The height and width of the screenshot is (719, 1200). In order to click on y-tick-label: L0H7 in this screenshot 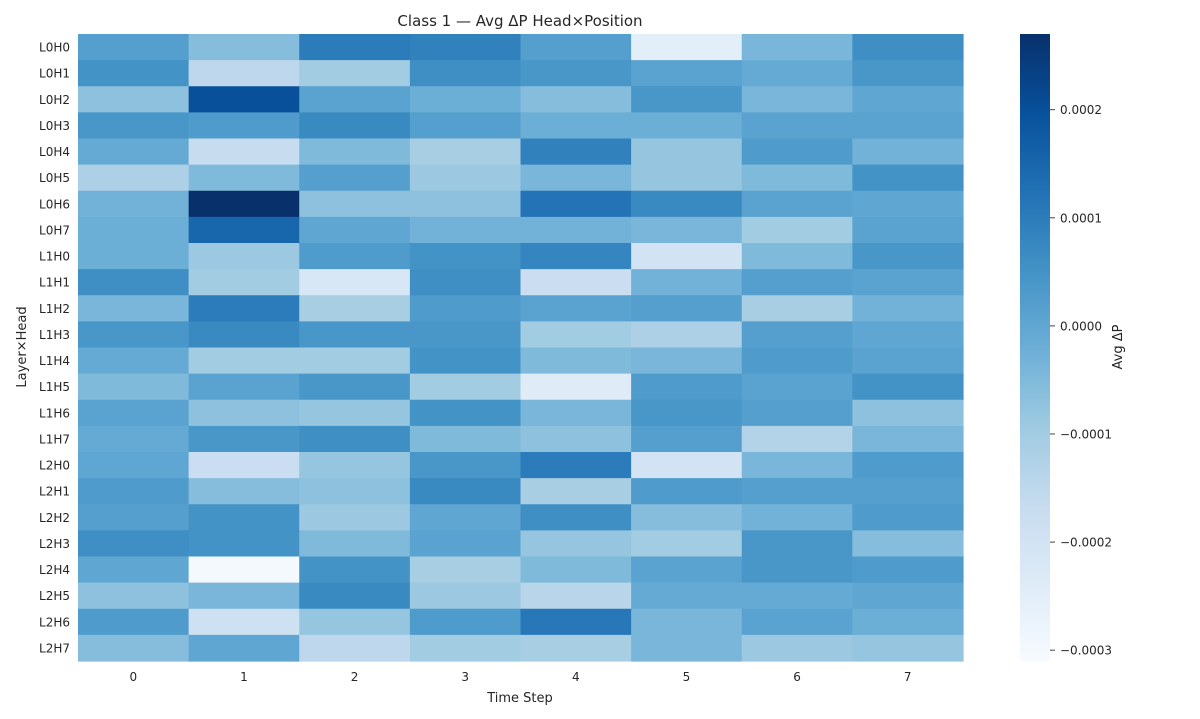, I will do `click(54, 230)`.